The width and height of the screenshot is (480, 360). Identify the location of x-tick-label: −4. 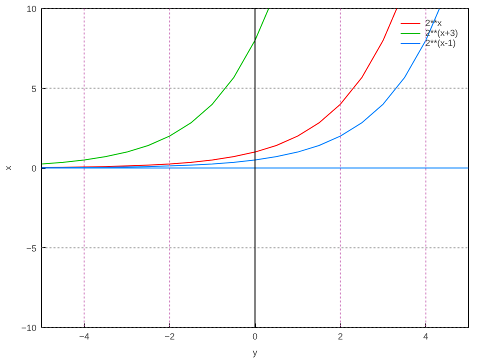
(84, 337).